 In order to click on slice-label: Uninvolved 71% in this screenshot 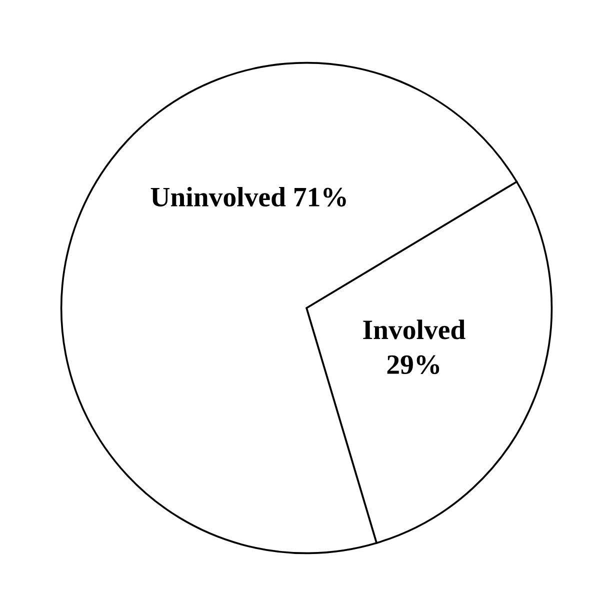, I will do `click(248, 196)`.